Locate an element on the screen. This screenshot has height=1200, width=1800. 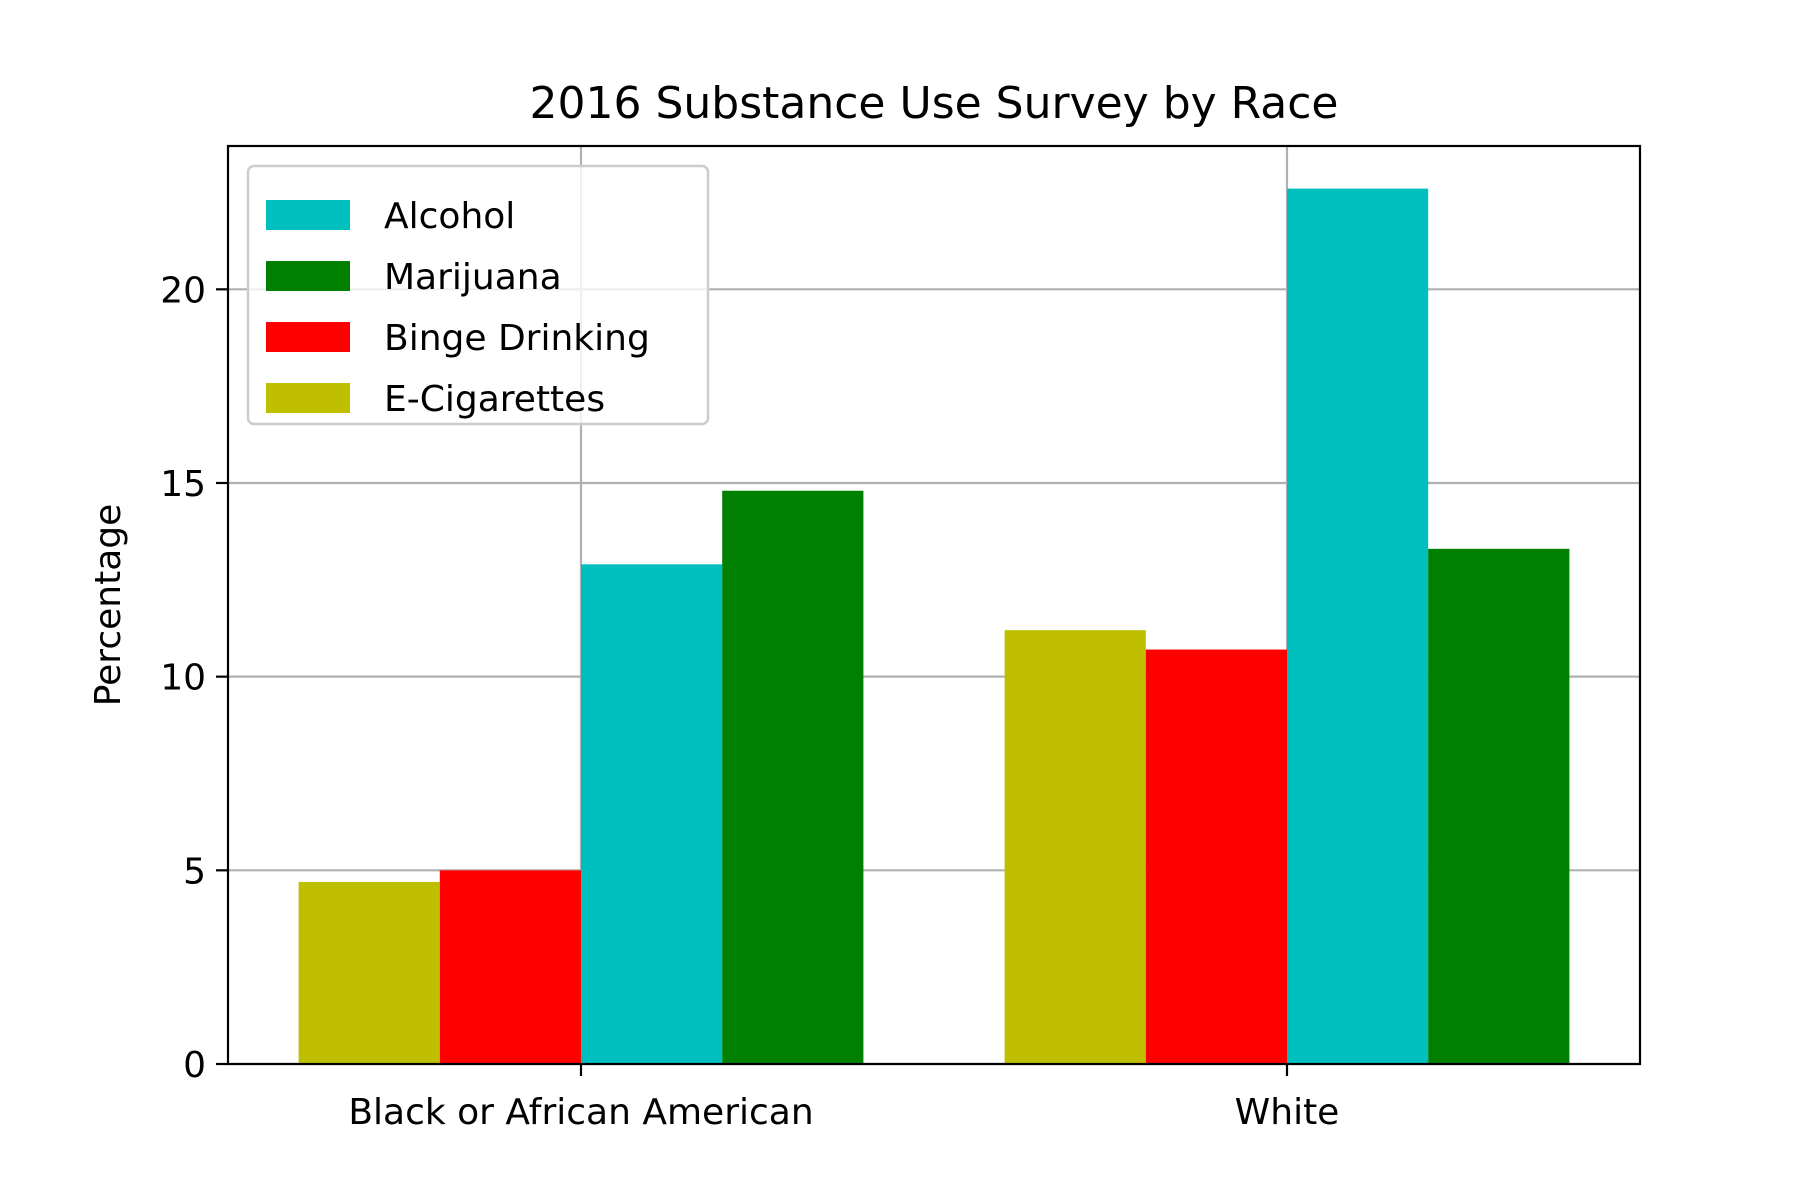
x-axis: Black or African American White is located at coordinates (843, 1098).